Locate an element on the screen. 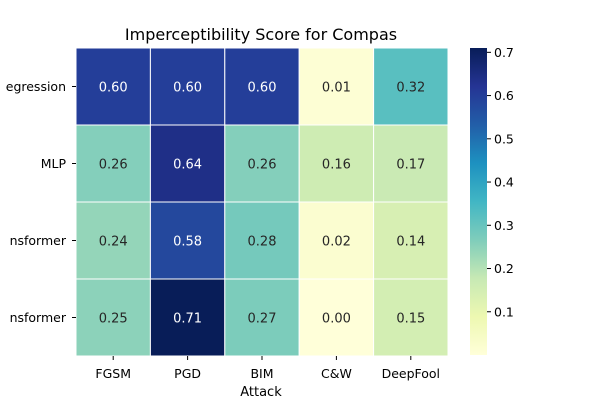 The width and height of the screenshot is (600, 400). cell-logistic-regression-pgd is located at coordinates (187, 86).